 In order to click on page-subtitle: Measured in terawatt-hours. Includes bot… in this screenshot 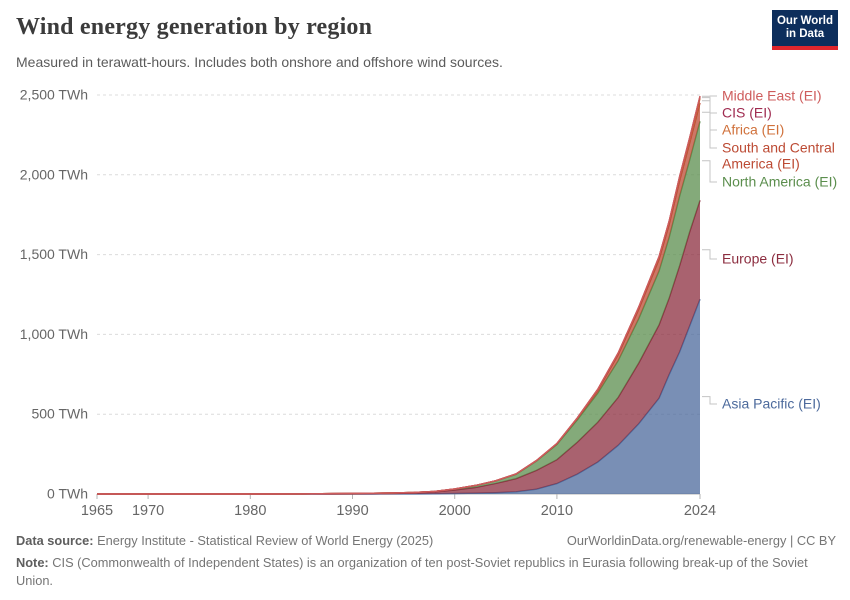, I will do `click(259, 62)`.